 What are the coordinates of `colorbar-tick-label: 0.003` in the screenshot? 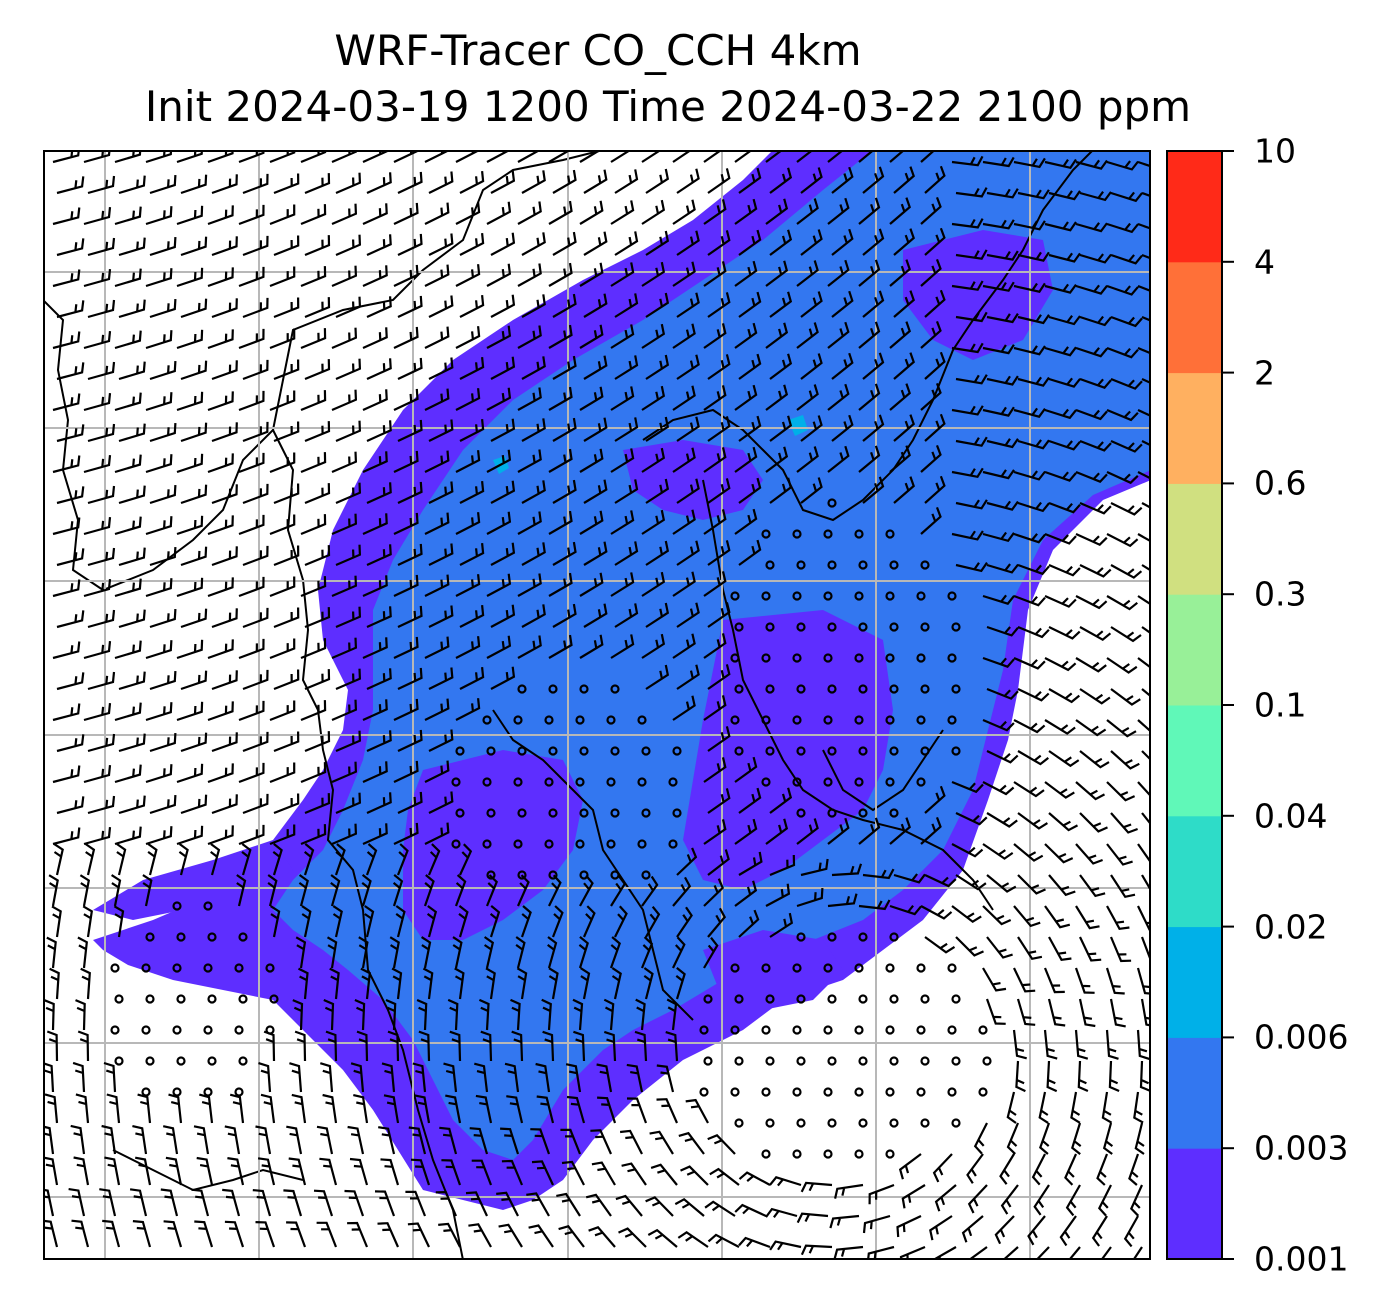 It's located at (1301, 1148).